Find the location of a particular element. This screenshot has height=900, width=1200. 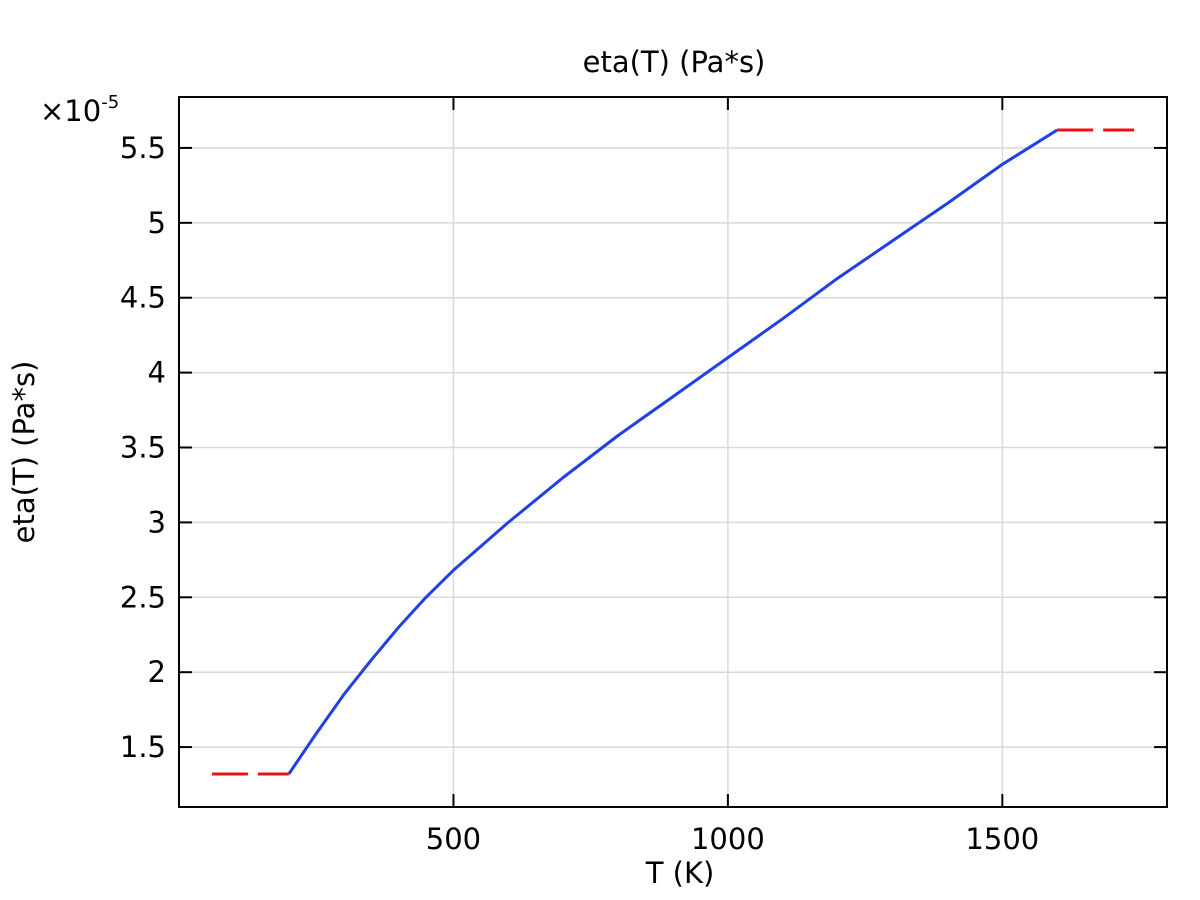

y-axis-label: eta(T) (Pa*s) is located at coordinates (24, 452).